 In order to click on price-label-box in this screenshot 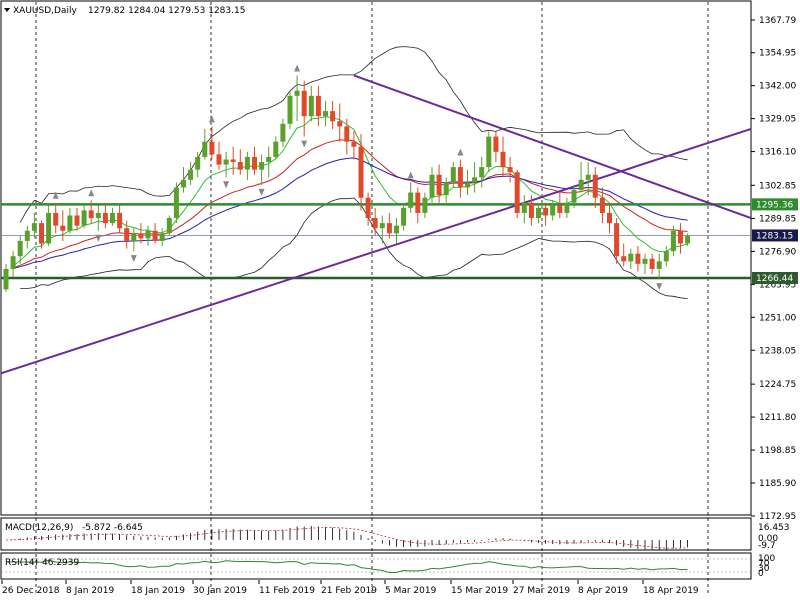, I will do `click(775, 204)`.